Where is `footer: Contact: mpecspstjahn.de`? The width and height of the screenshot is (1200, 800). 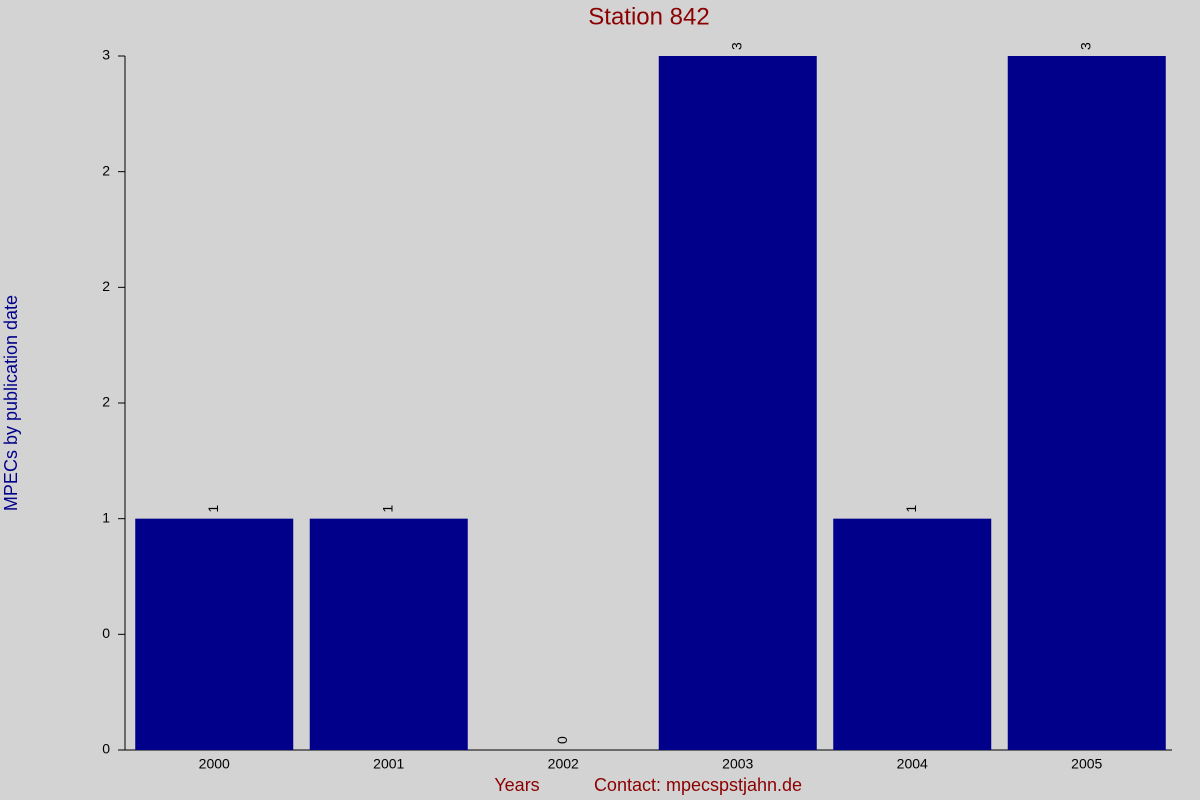
footer: Contact: mpecspstjahn.de is located at coordinates (698, 785).